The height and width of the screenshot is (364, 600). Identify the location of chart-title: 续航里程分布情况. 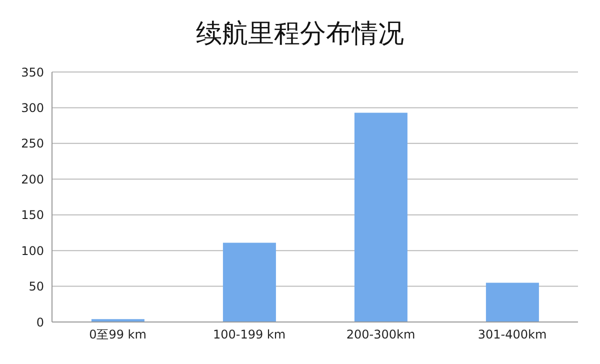
(300, 34).